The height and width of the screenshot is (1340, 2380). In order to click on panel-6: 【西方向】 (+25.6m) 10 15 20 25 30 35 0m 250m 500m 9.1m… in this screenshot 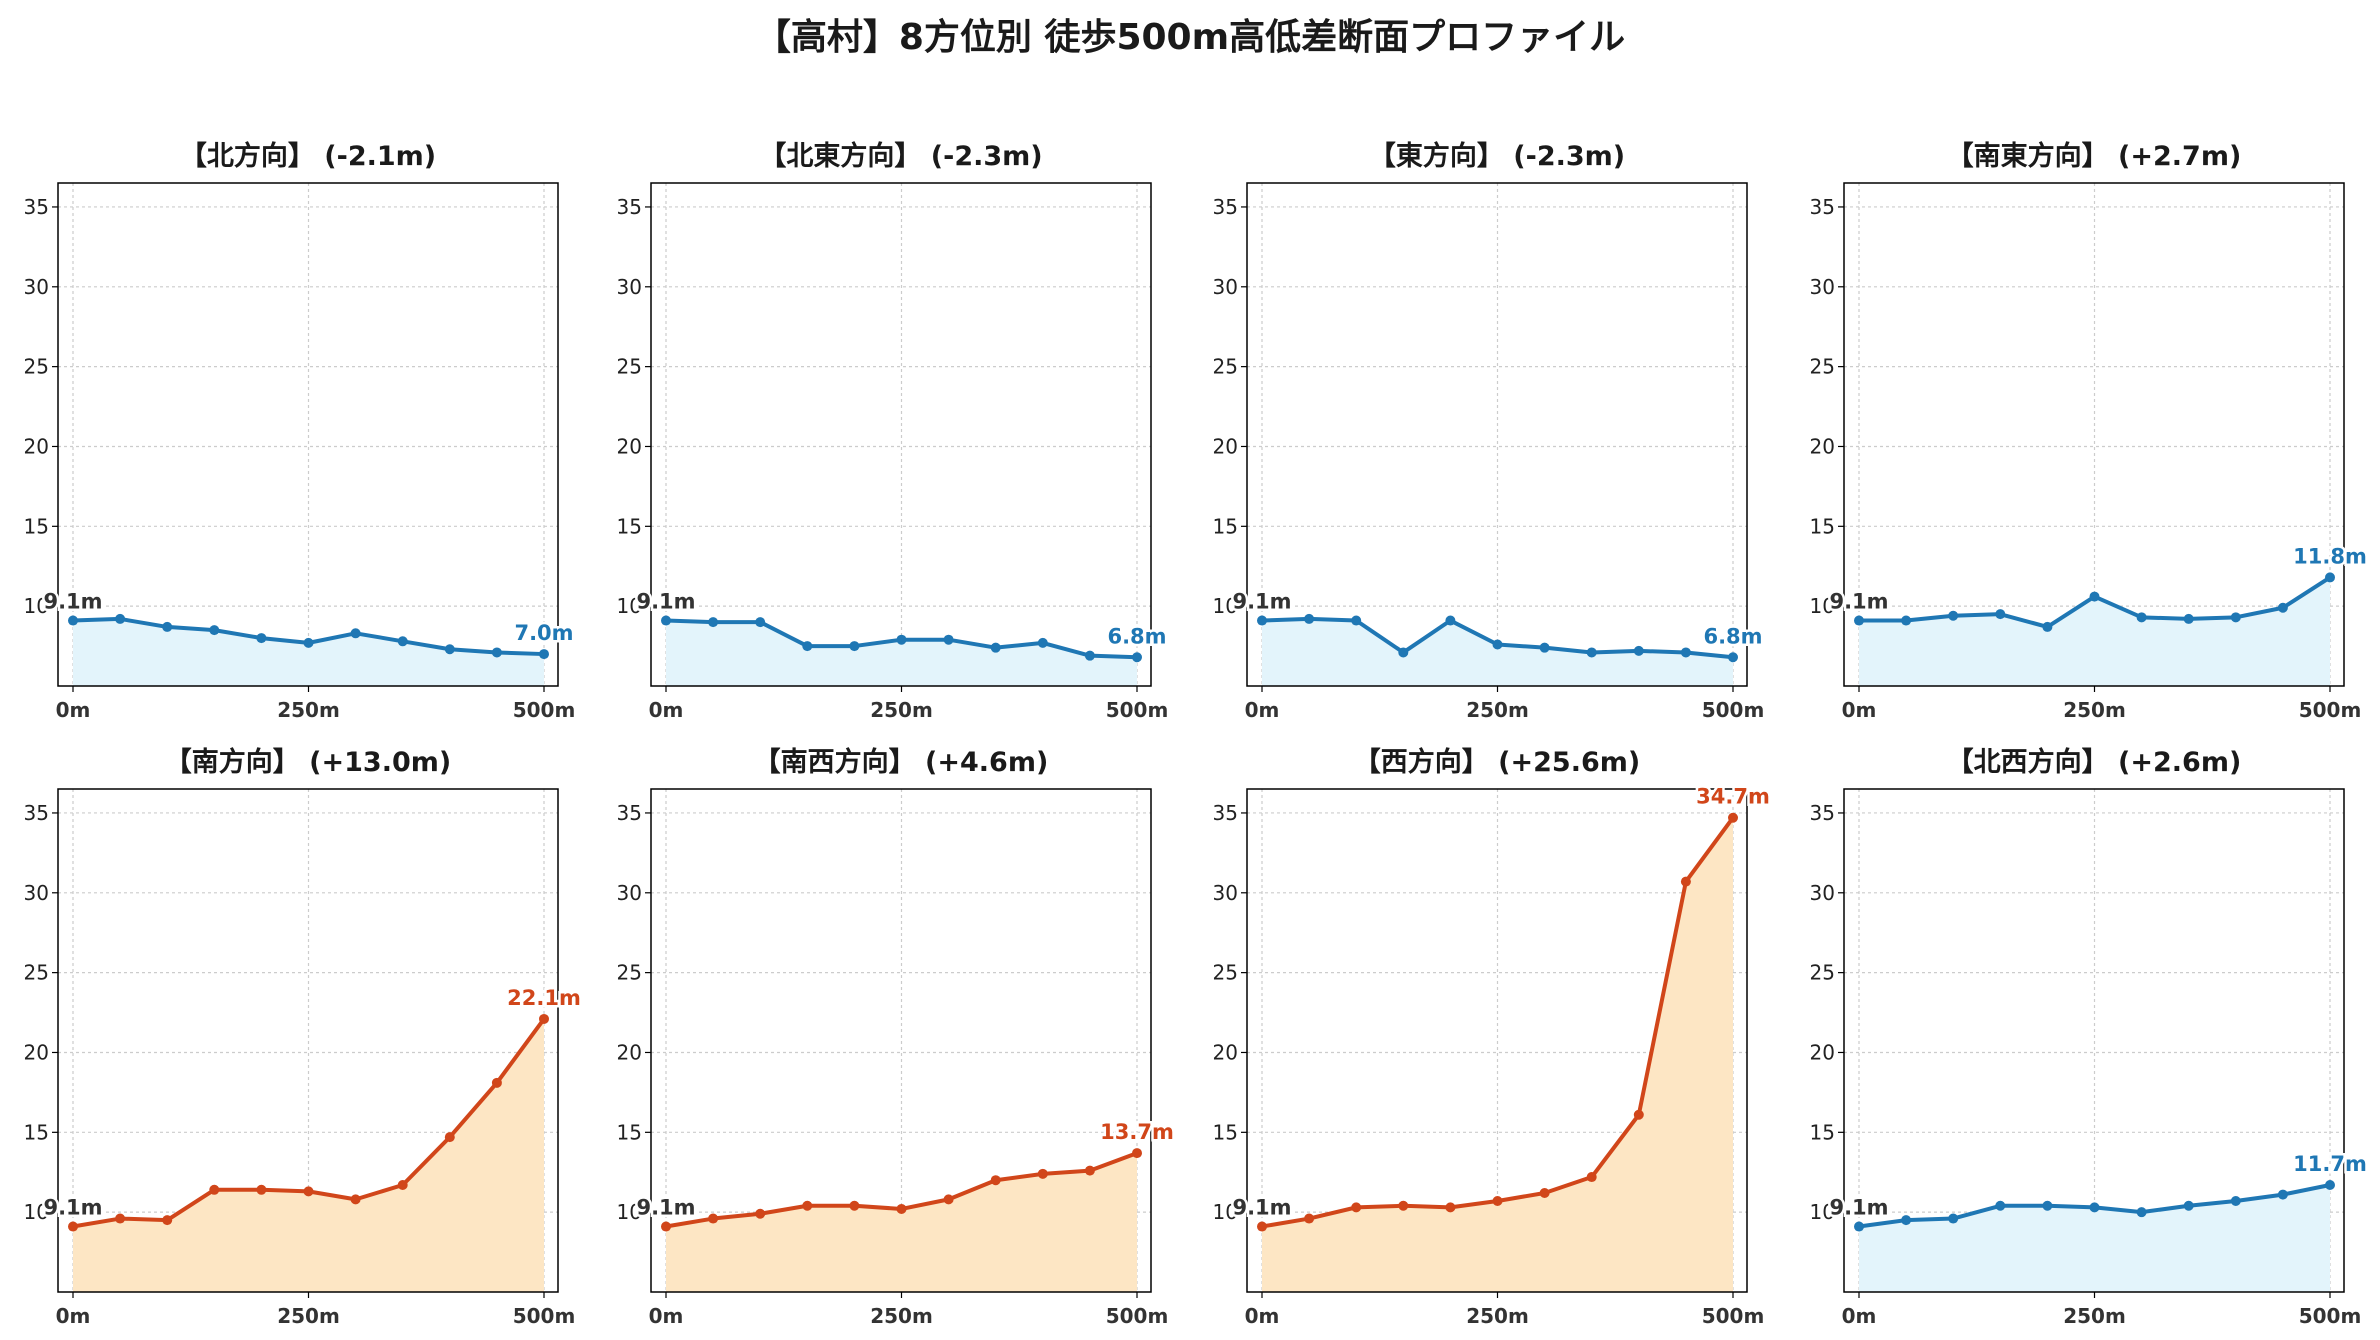, I will do `click(1493, 1037)`.